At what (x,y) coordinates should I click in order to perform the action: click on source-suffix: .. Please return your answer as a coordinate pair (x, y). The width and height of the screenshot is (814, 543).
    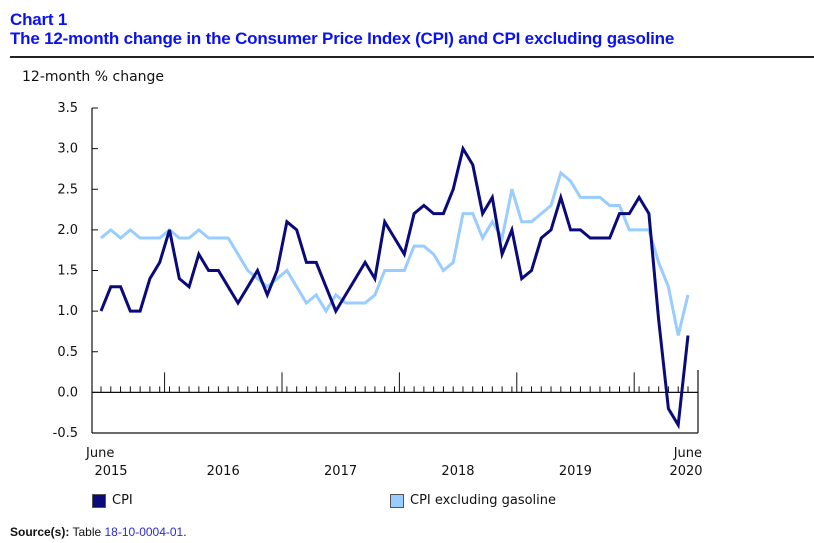
    Looking at the image, I should click on (185, 532).